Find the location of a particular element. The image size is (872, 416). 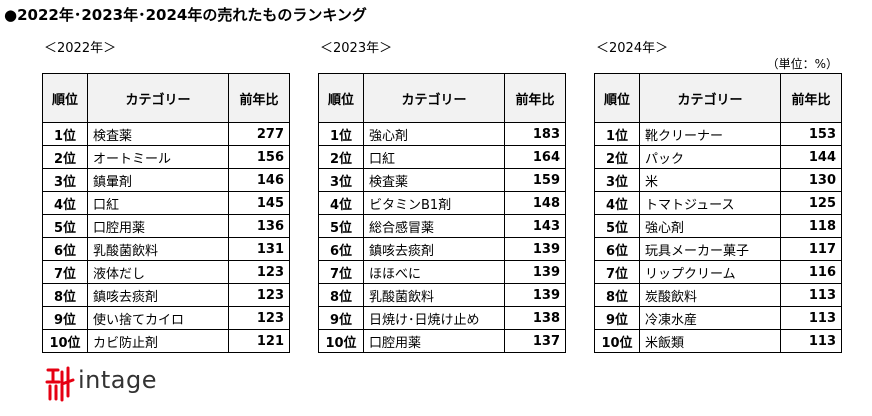

row: 3位米 130 is located at coordinates (718, 180).